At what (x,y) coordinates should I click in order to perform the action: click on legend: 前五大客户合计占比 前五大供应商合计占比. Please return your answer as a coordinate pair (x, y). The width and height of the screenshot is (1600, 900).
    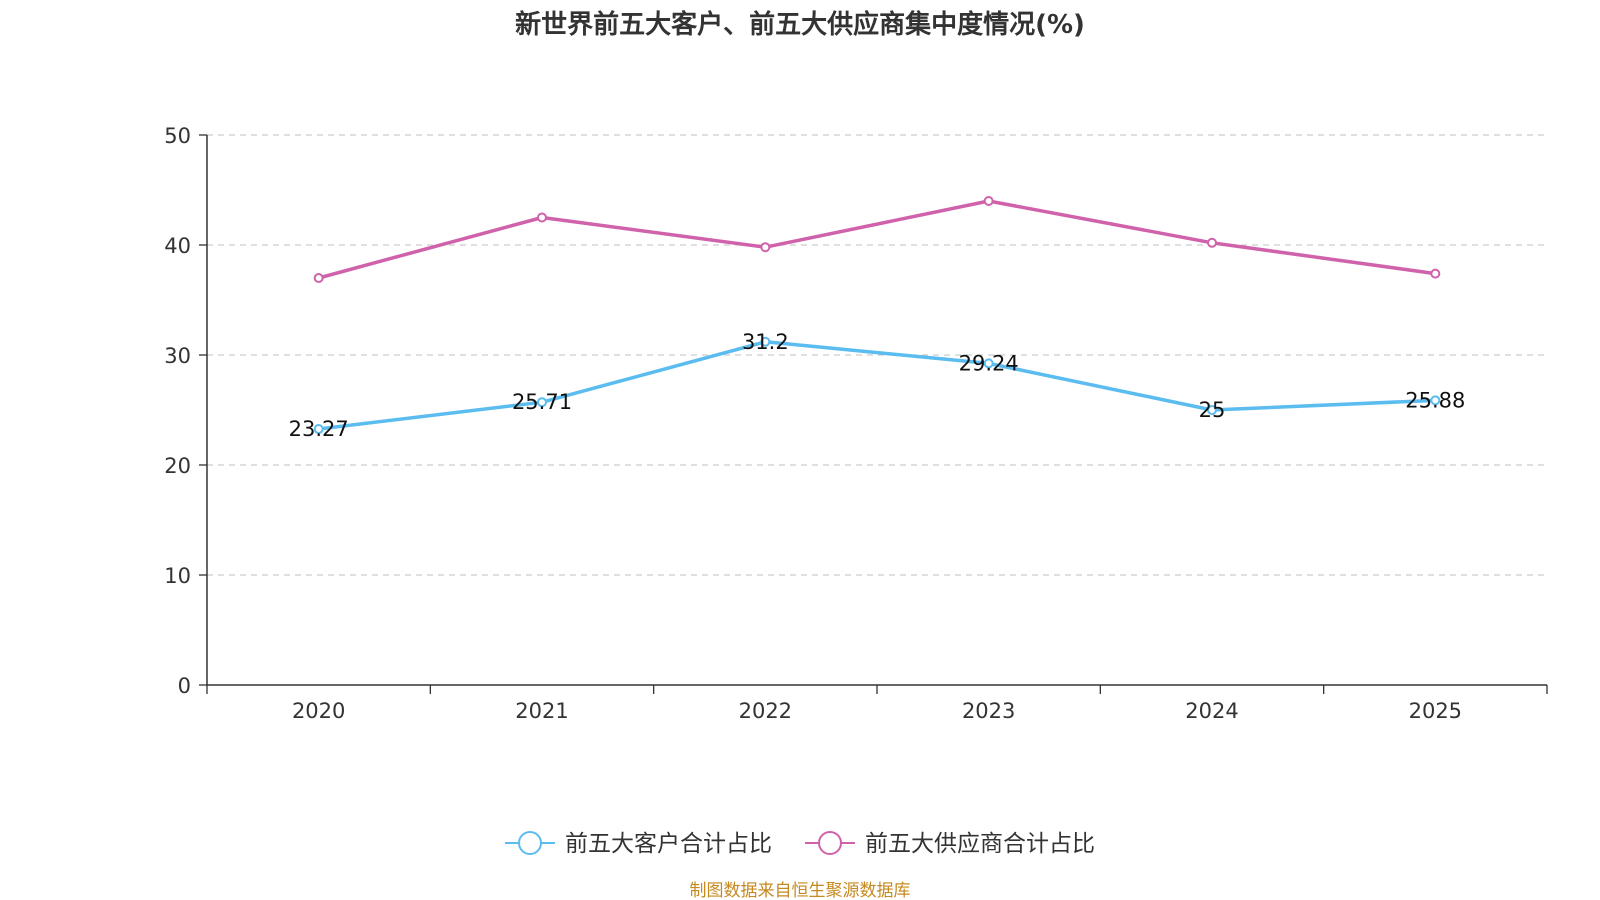
    Looking at the image, I should click on (800, 844).